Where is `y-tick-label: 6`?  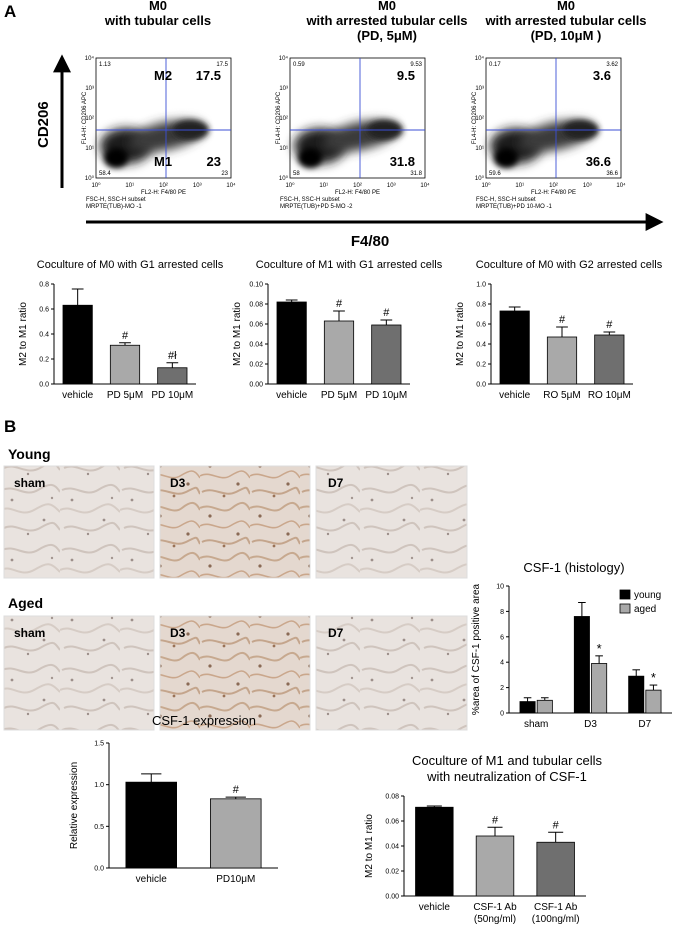 y-tick-label: 6 is located at coordinates (502, 637).